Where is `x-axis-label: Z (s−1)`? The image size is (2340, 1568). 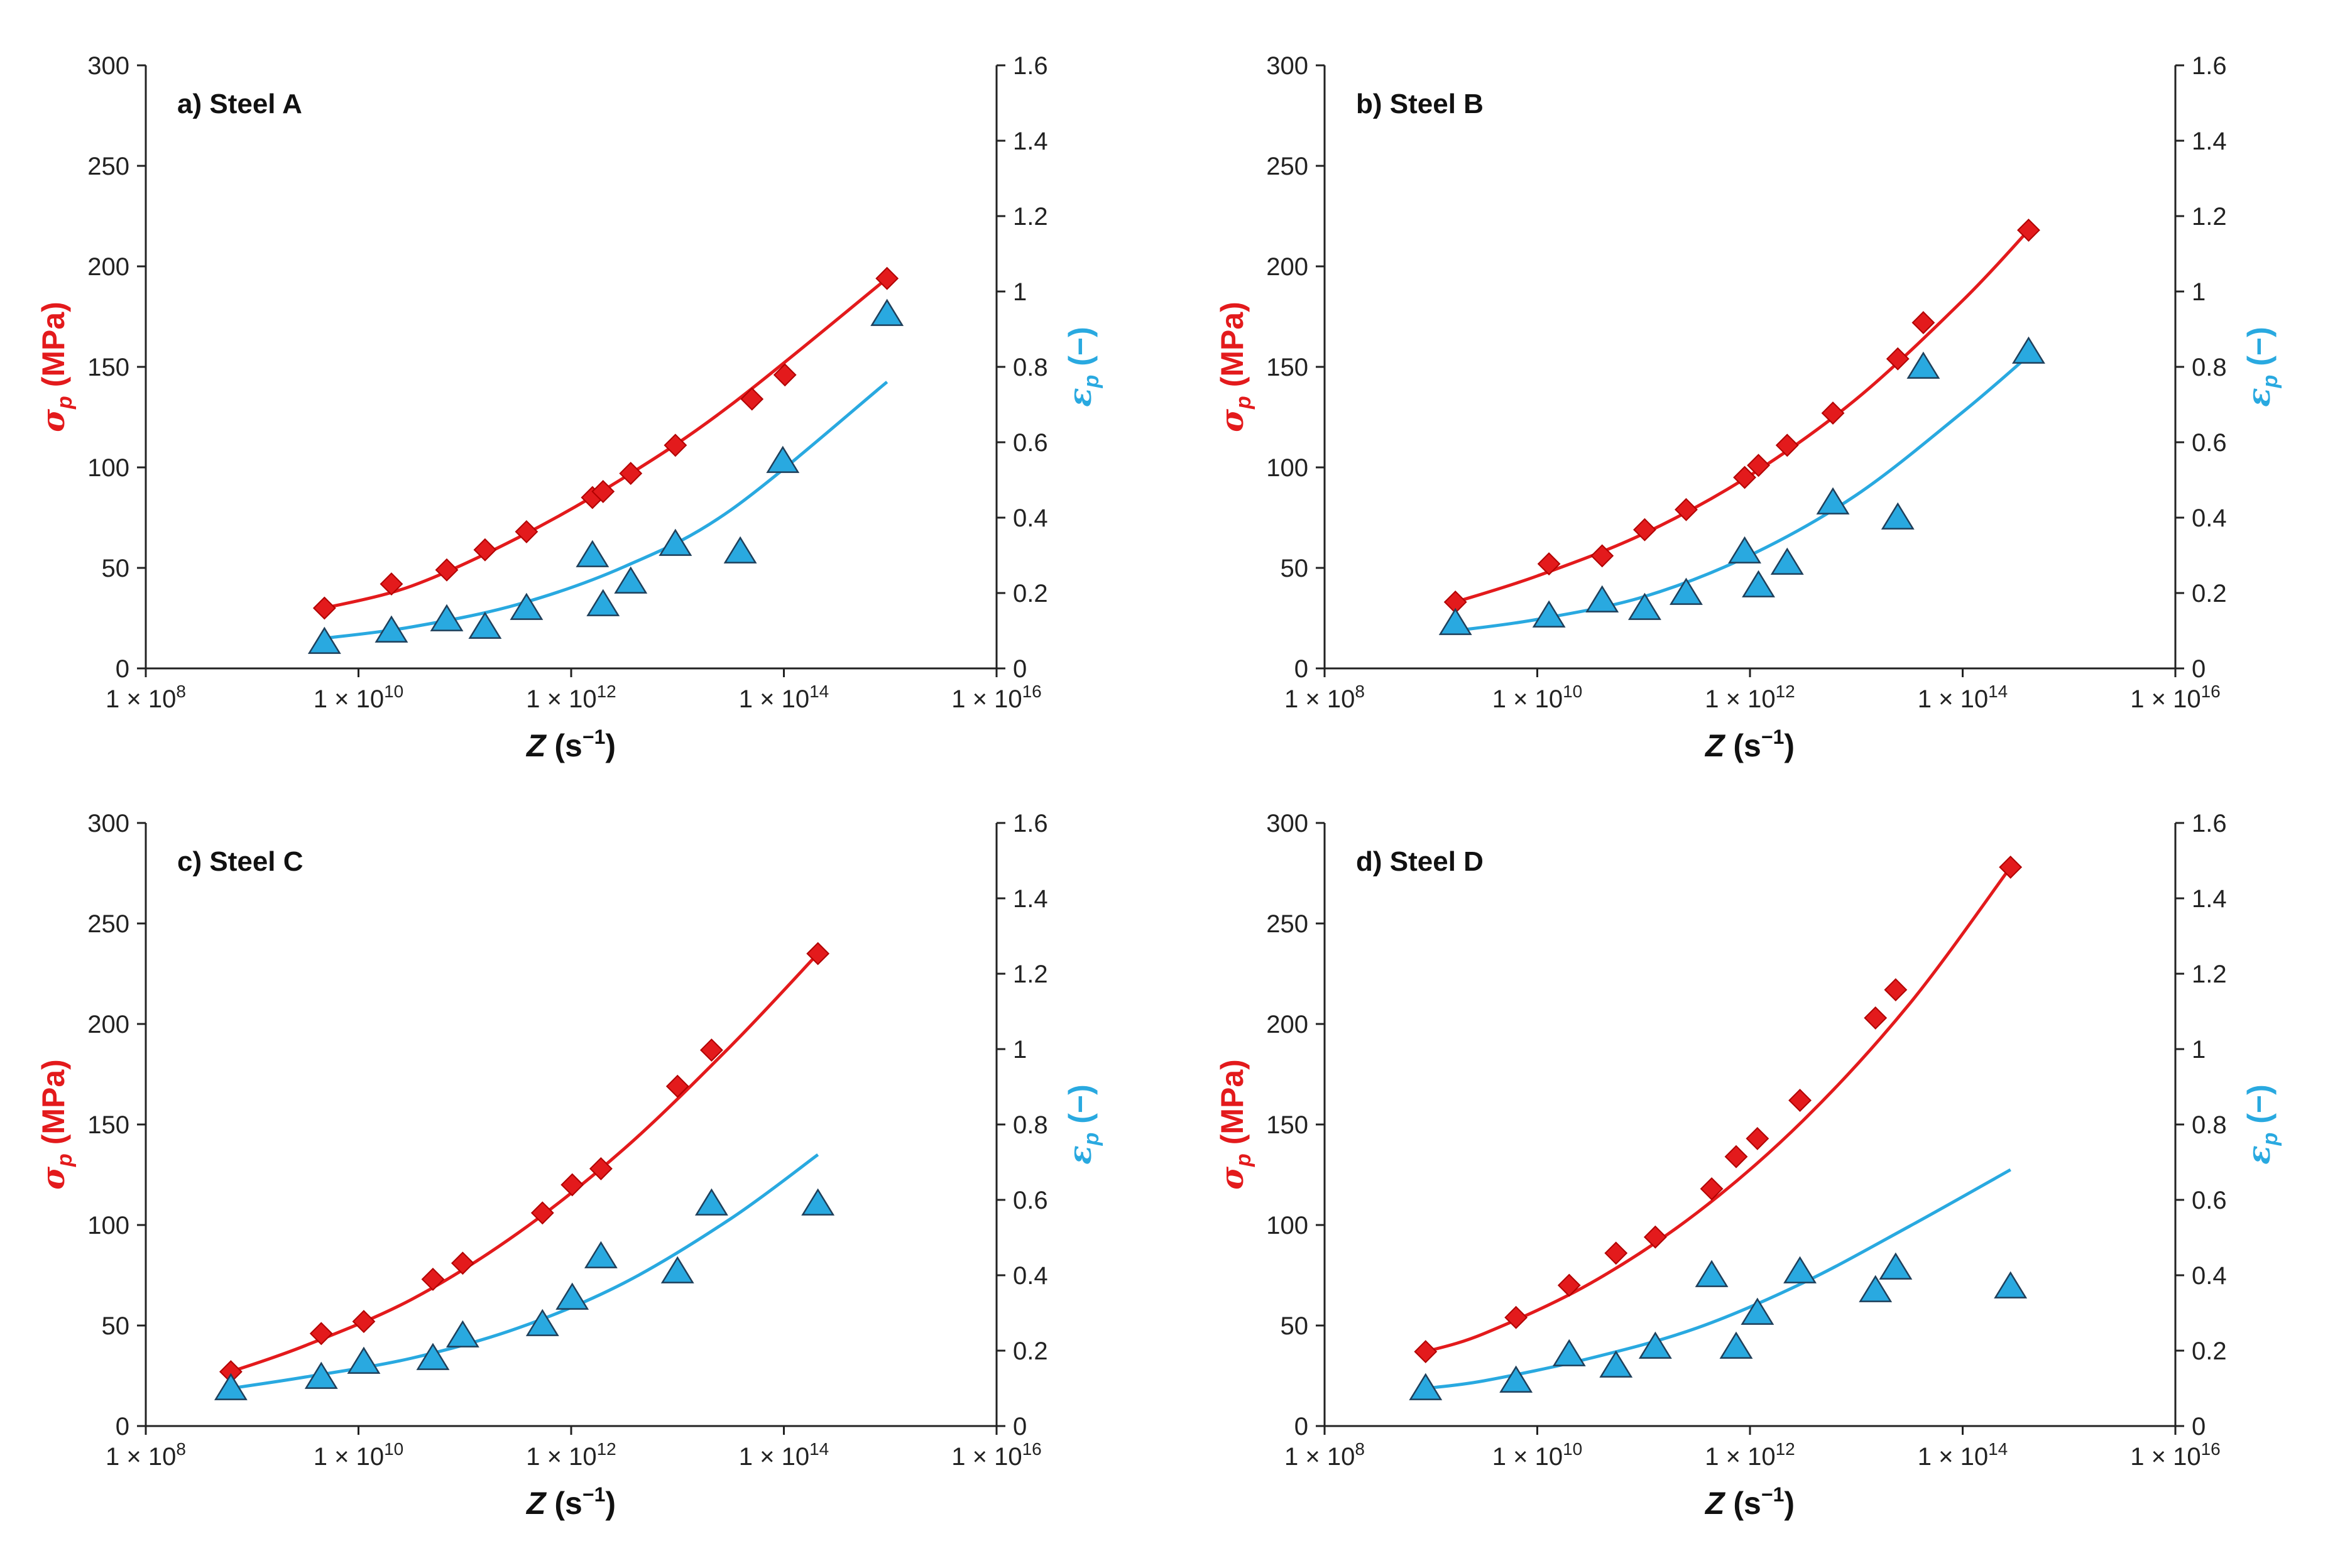
x-axis-label: Z (s−1) is located at coordinates (1749, 1502).